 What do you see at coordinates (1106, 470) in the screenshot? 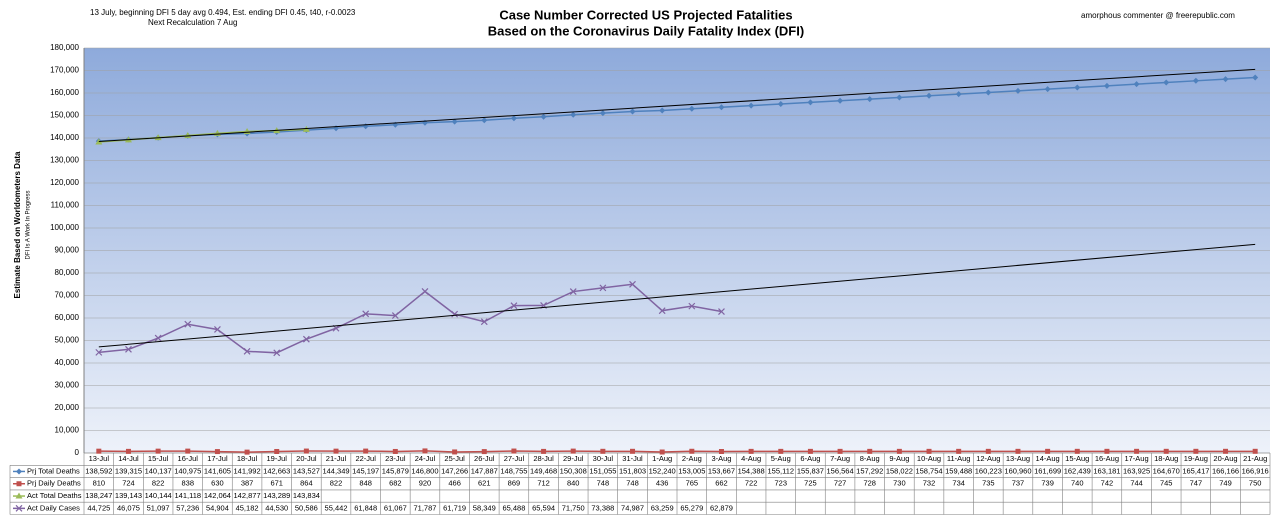
I see `table-cell: 163,181` at bounding box center [1106, 470].